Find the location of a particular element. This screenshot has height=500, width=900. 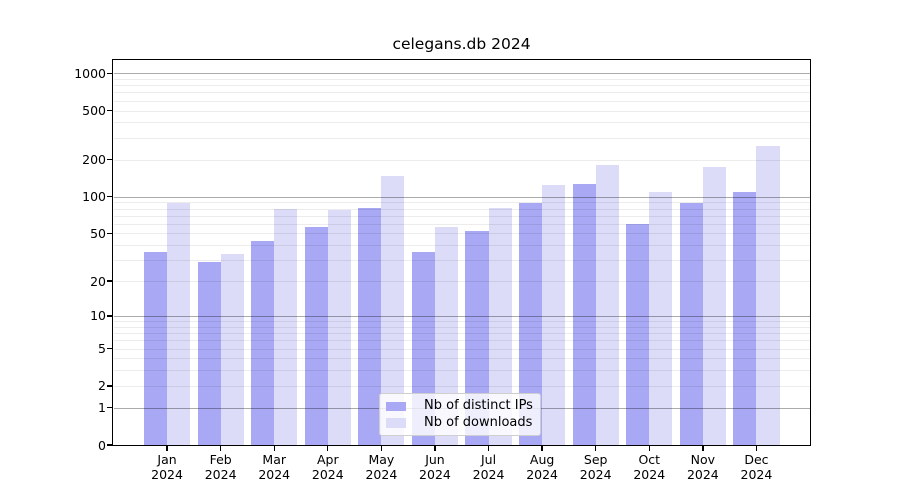

y-tick-label: 200 is located at coordinates (94, 160).